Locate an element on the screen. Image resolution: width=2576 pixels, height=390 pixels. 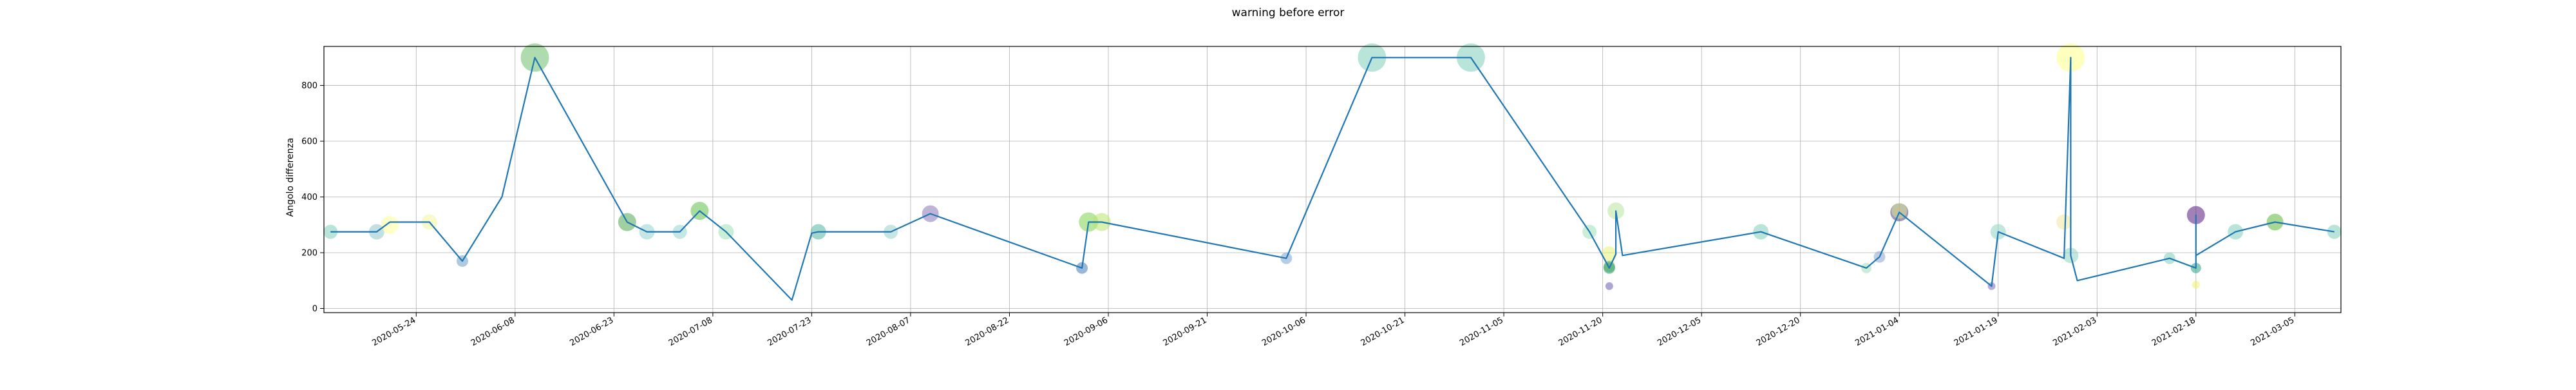
y-axis-label: Angolo differenza is located at coordinates (290, 177).